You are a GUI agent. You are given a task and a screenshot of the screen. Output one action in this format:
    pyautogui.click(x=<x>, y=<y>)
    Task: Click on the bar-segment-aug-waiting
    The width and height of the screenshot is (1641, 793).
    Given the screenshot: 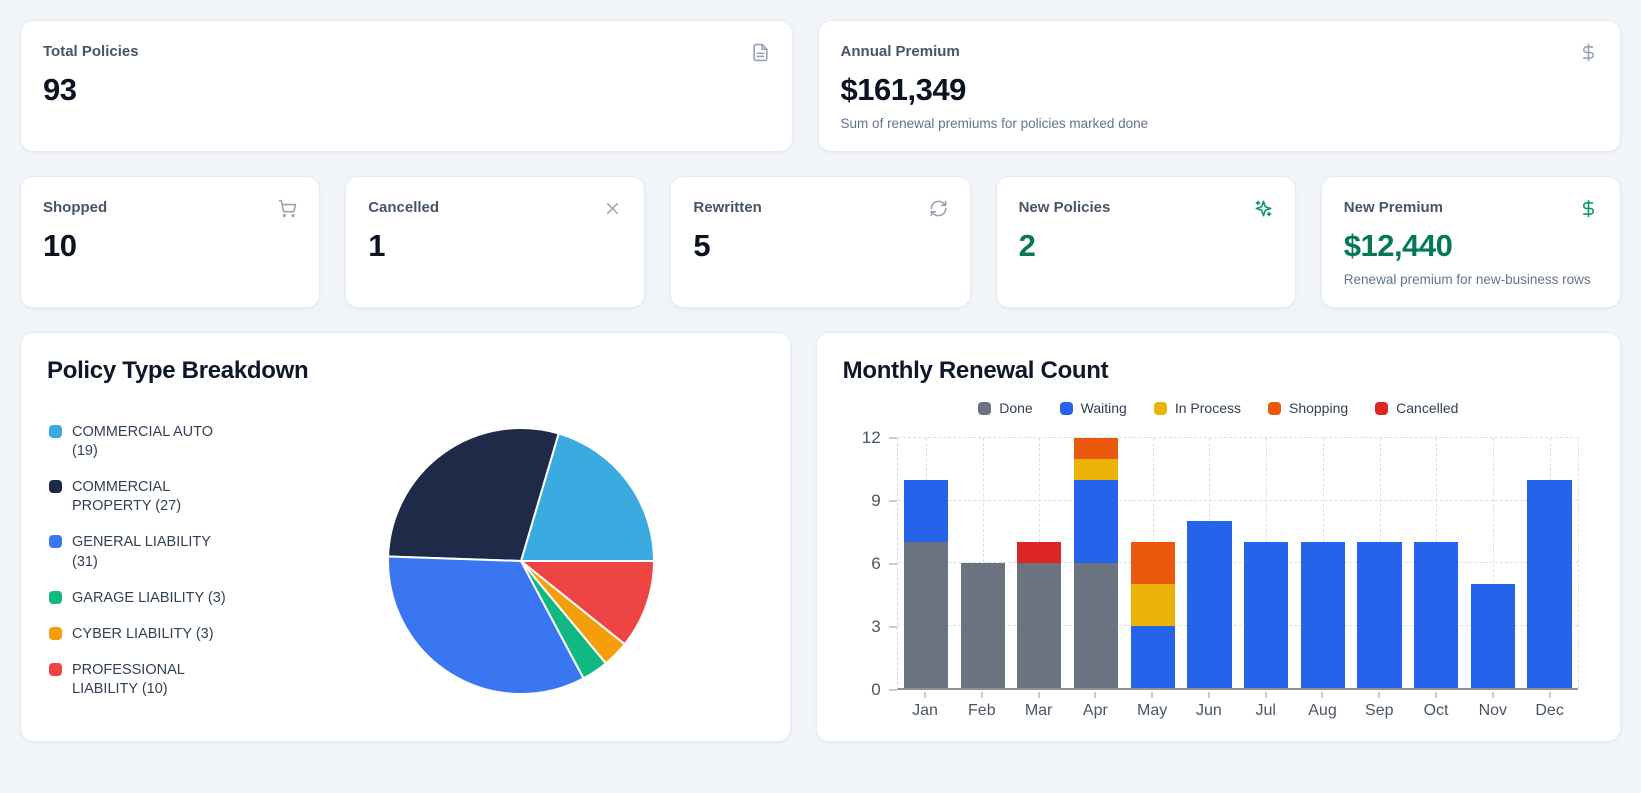 What is the action you would take?
    pyautogui.click(x=1322, y=615)
    